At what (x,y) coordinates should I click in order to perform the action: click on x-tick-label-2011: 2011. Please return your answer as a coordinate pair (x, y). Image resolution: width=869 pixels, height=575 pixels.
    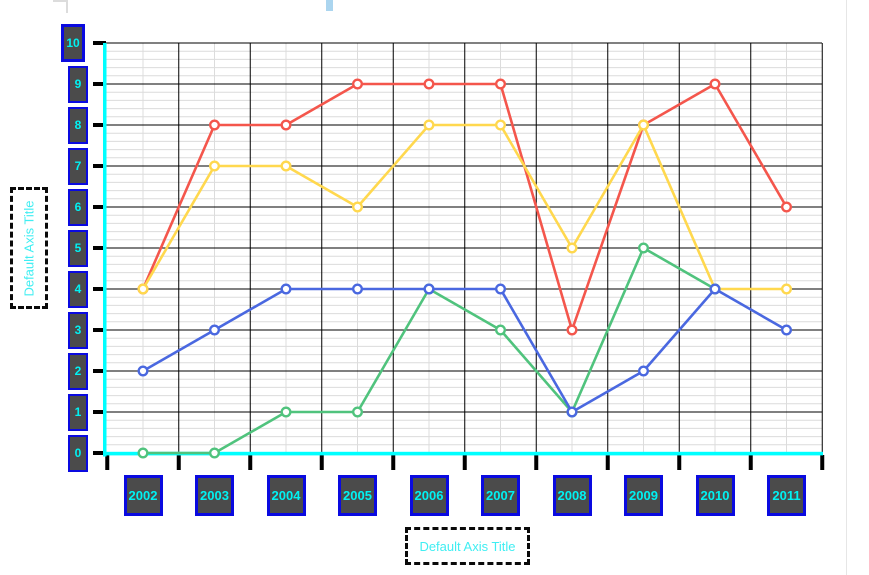
    Looking at the image, I should click on (786, 495).